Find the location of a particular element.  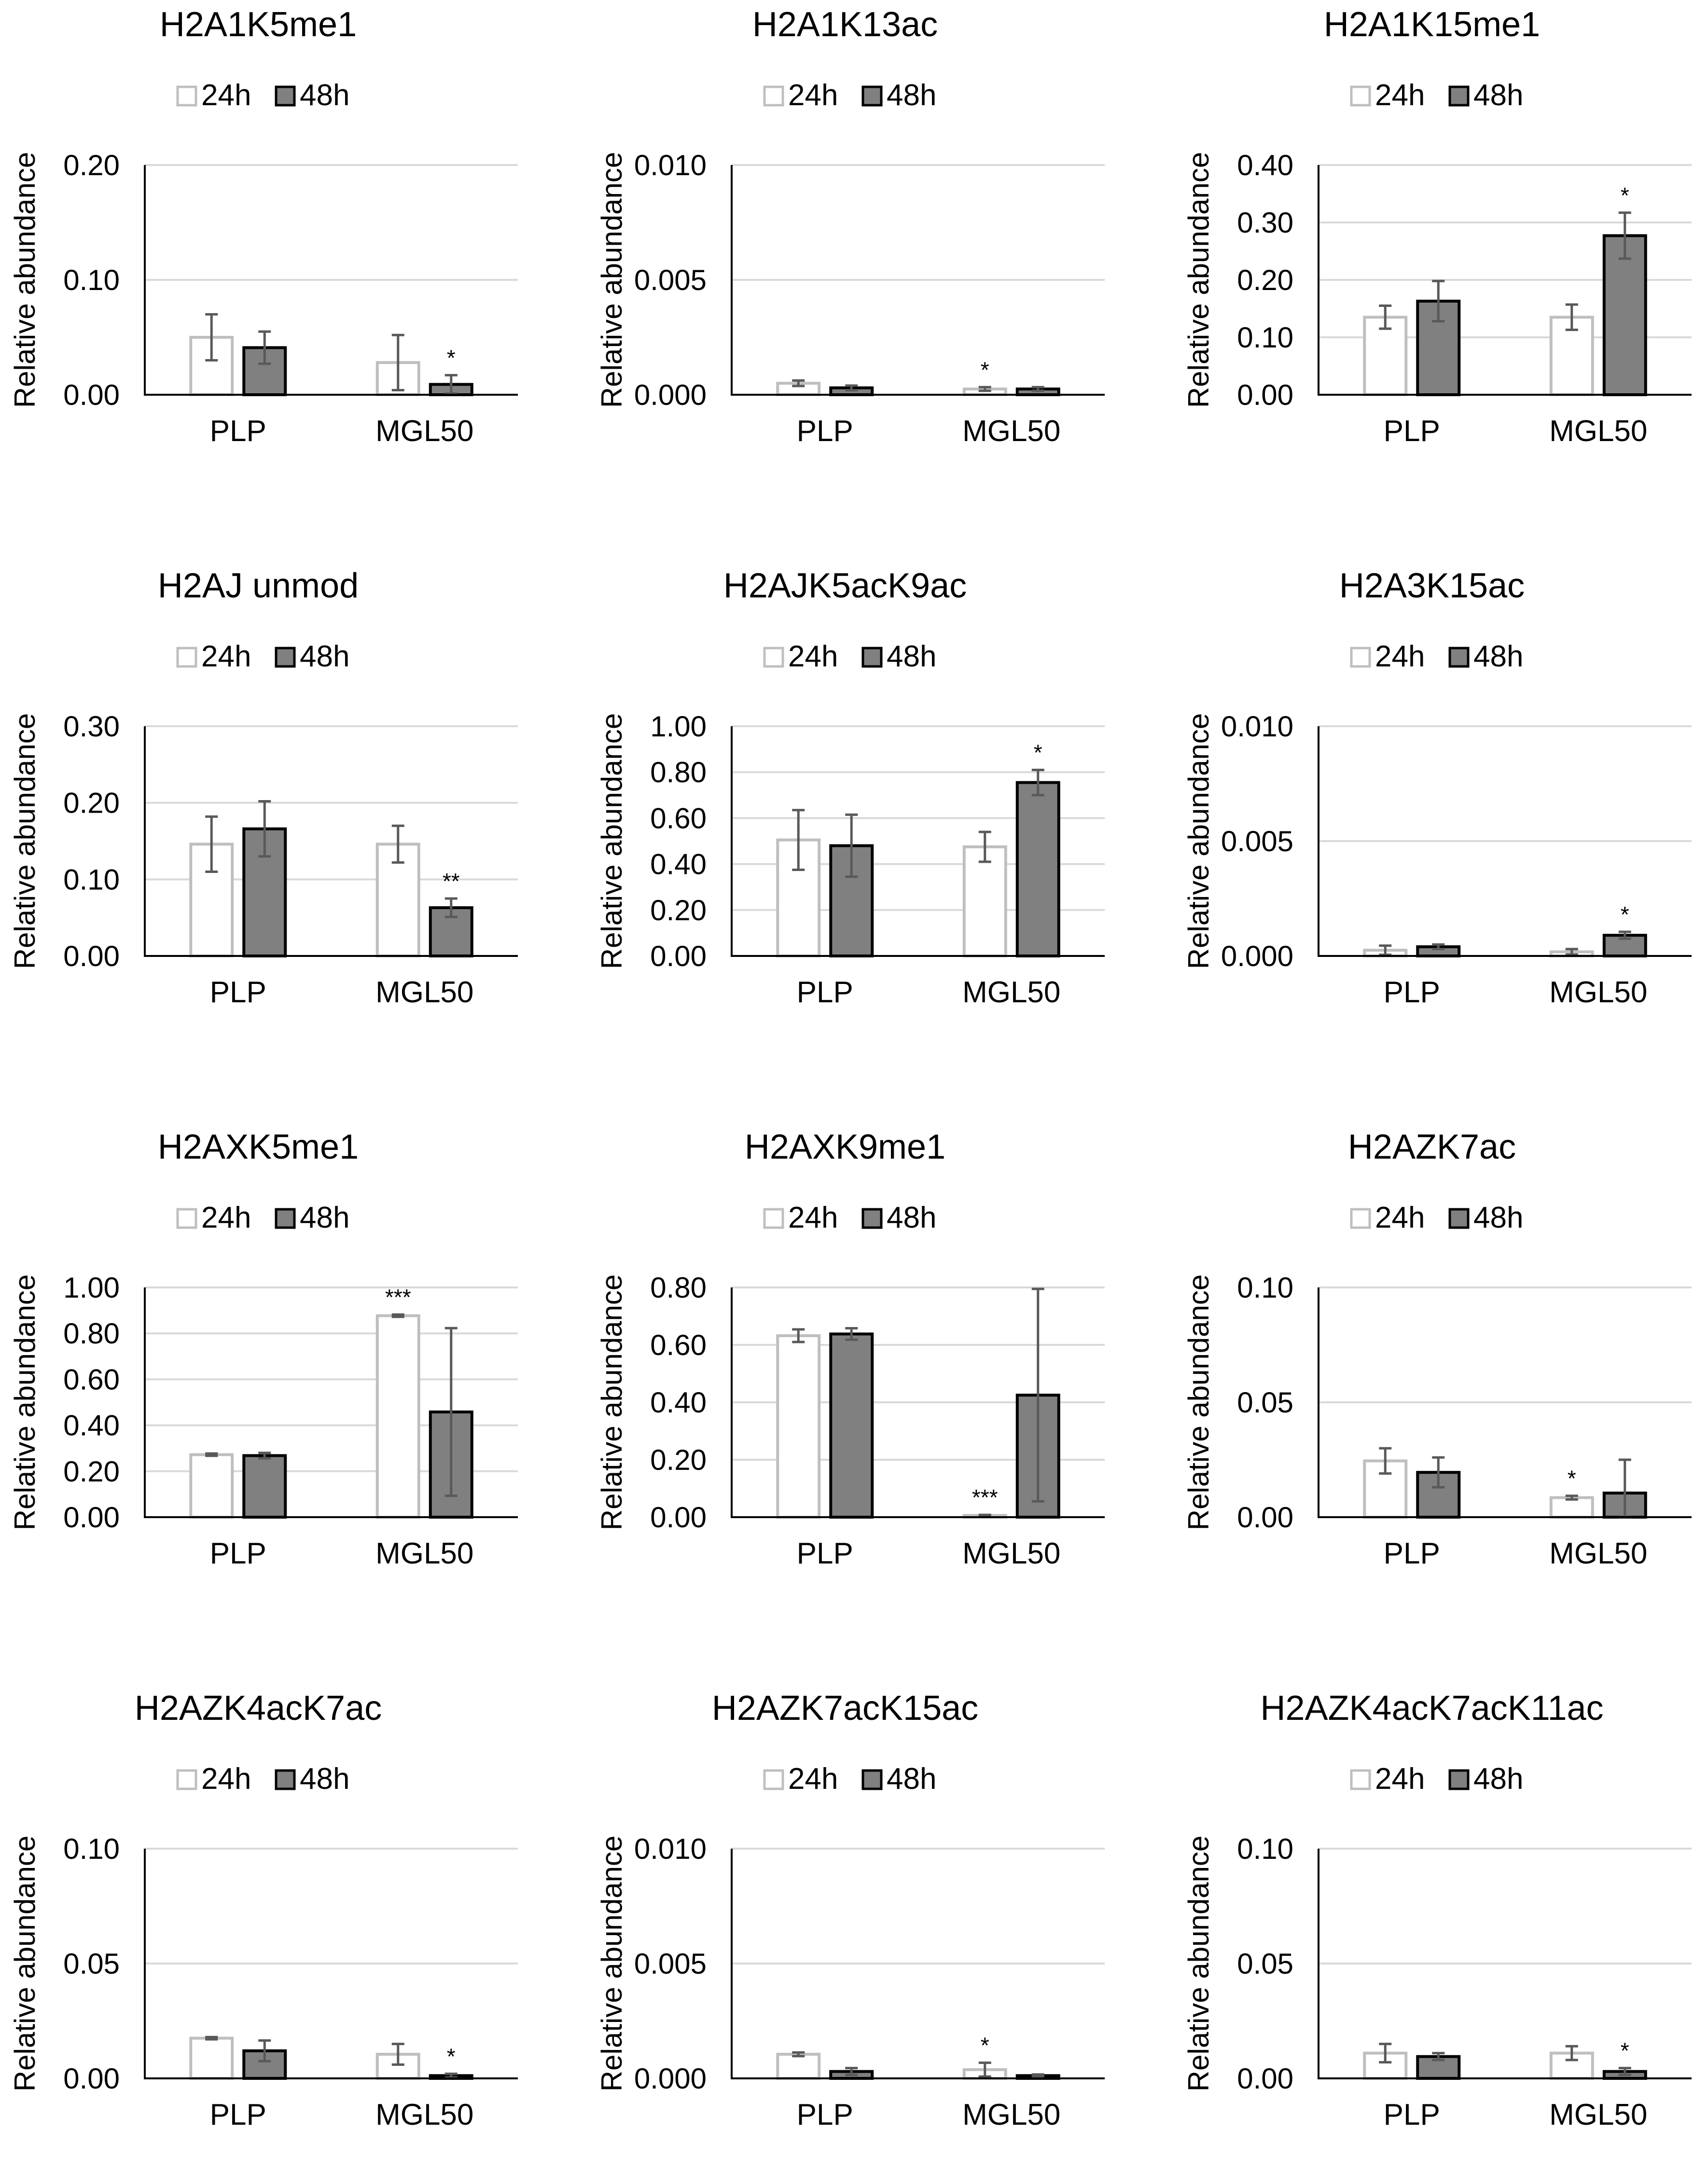

chart-title: H2AZK4acK7acK11ac is located at coordinates (1431, 1709).